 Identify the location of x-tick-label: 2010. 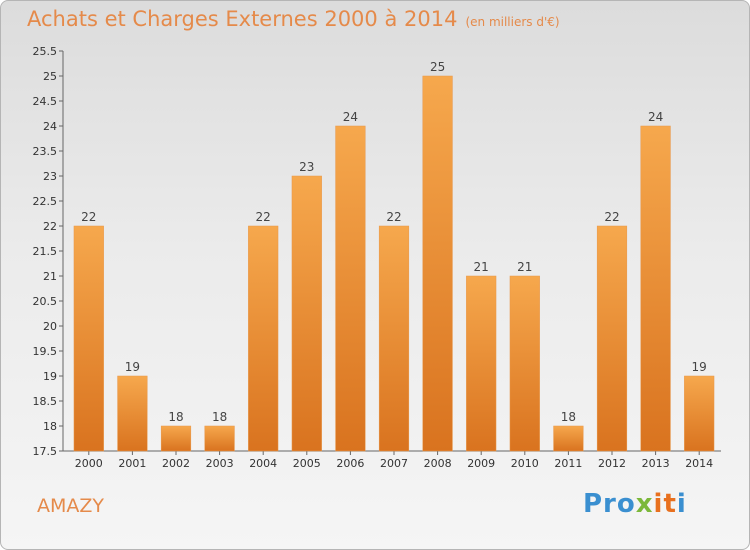
(525, 463).